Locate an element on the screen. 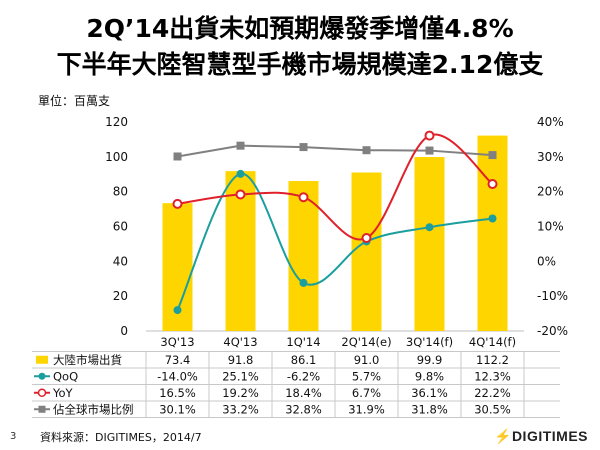 This screenshot has height=450, width=600. source-note: 資料來源：DIGITIMES，2014/7 is located at coordinates (121, 437).